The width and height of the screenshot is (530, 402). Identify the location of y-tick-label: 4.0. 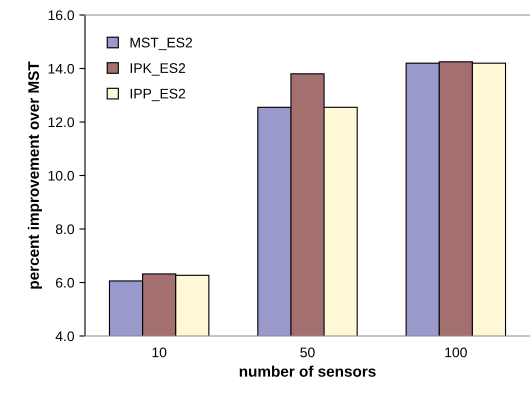
(65, 336).